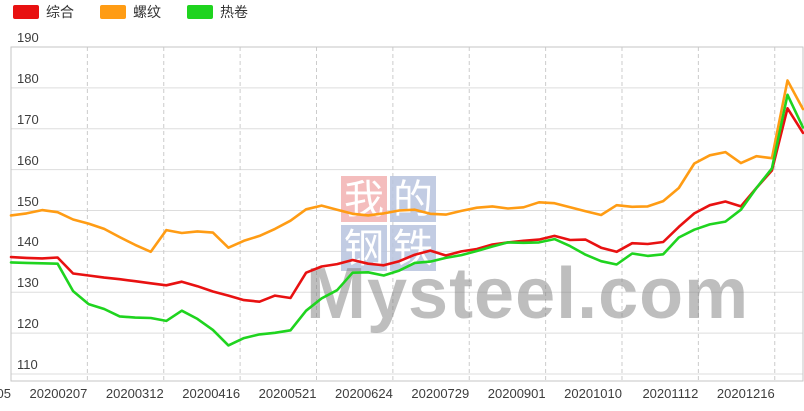 This screenshot has width=804, height=411. Describe the element at coordinates (5, 393) in the screenshot. I see `x-axis-label: 20200105` at that location.